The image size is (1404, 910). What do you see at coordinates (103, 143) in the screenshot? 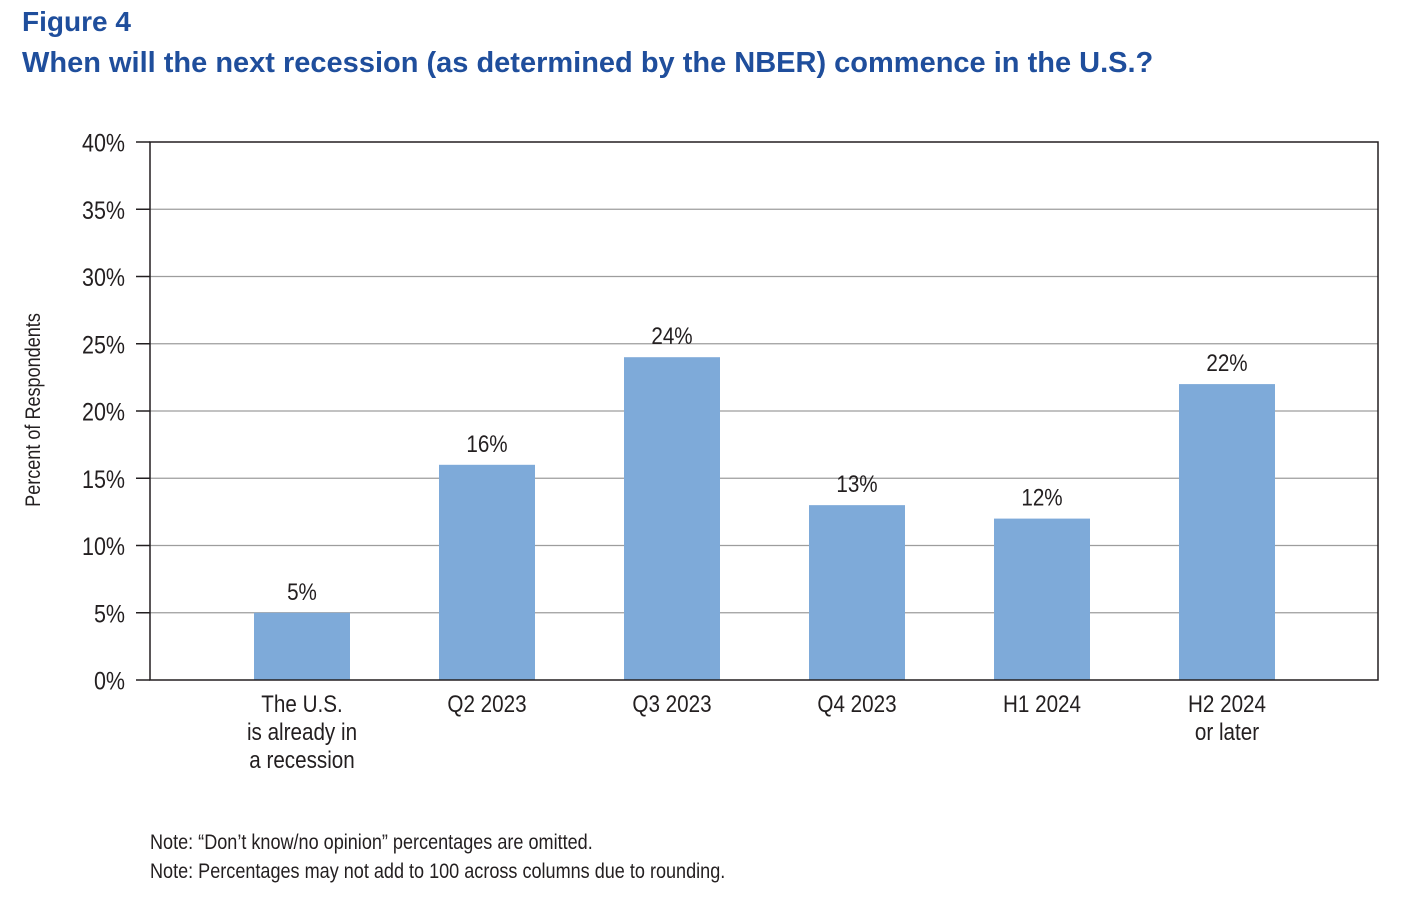
I see `y-tick-label: 40%` at bounding box center [103, 143].